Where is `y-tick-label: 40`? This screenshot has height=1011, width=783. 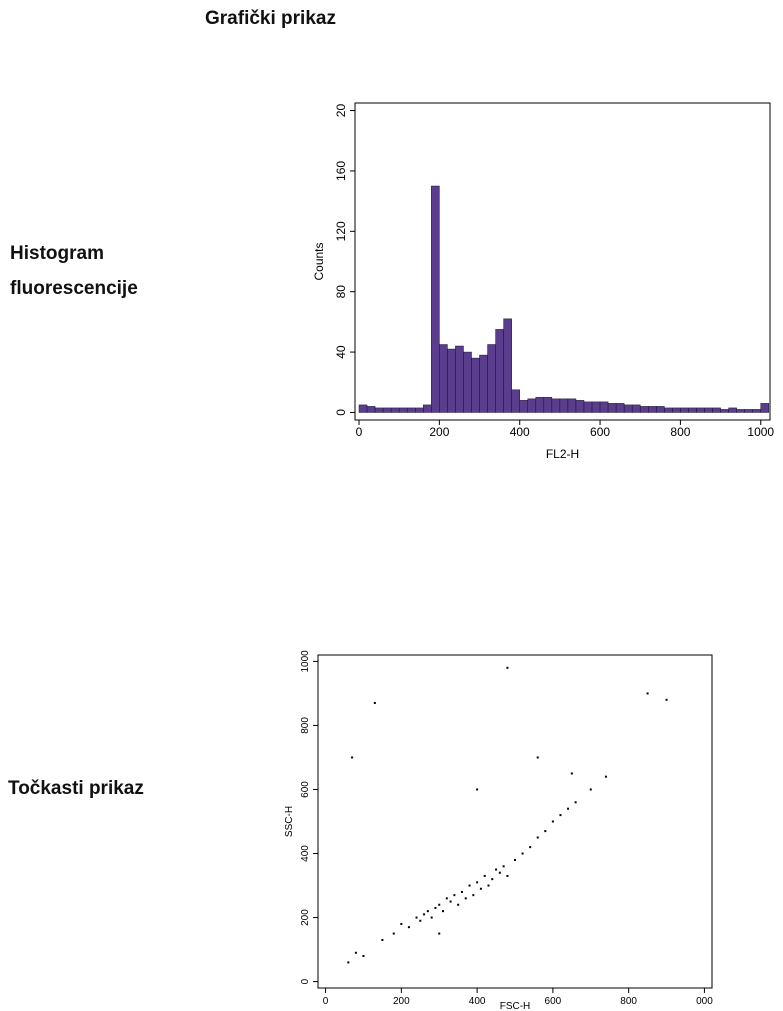
y-tick-label: 40 is located at coordinates (341, 352).